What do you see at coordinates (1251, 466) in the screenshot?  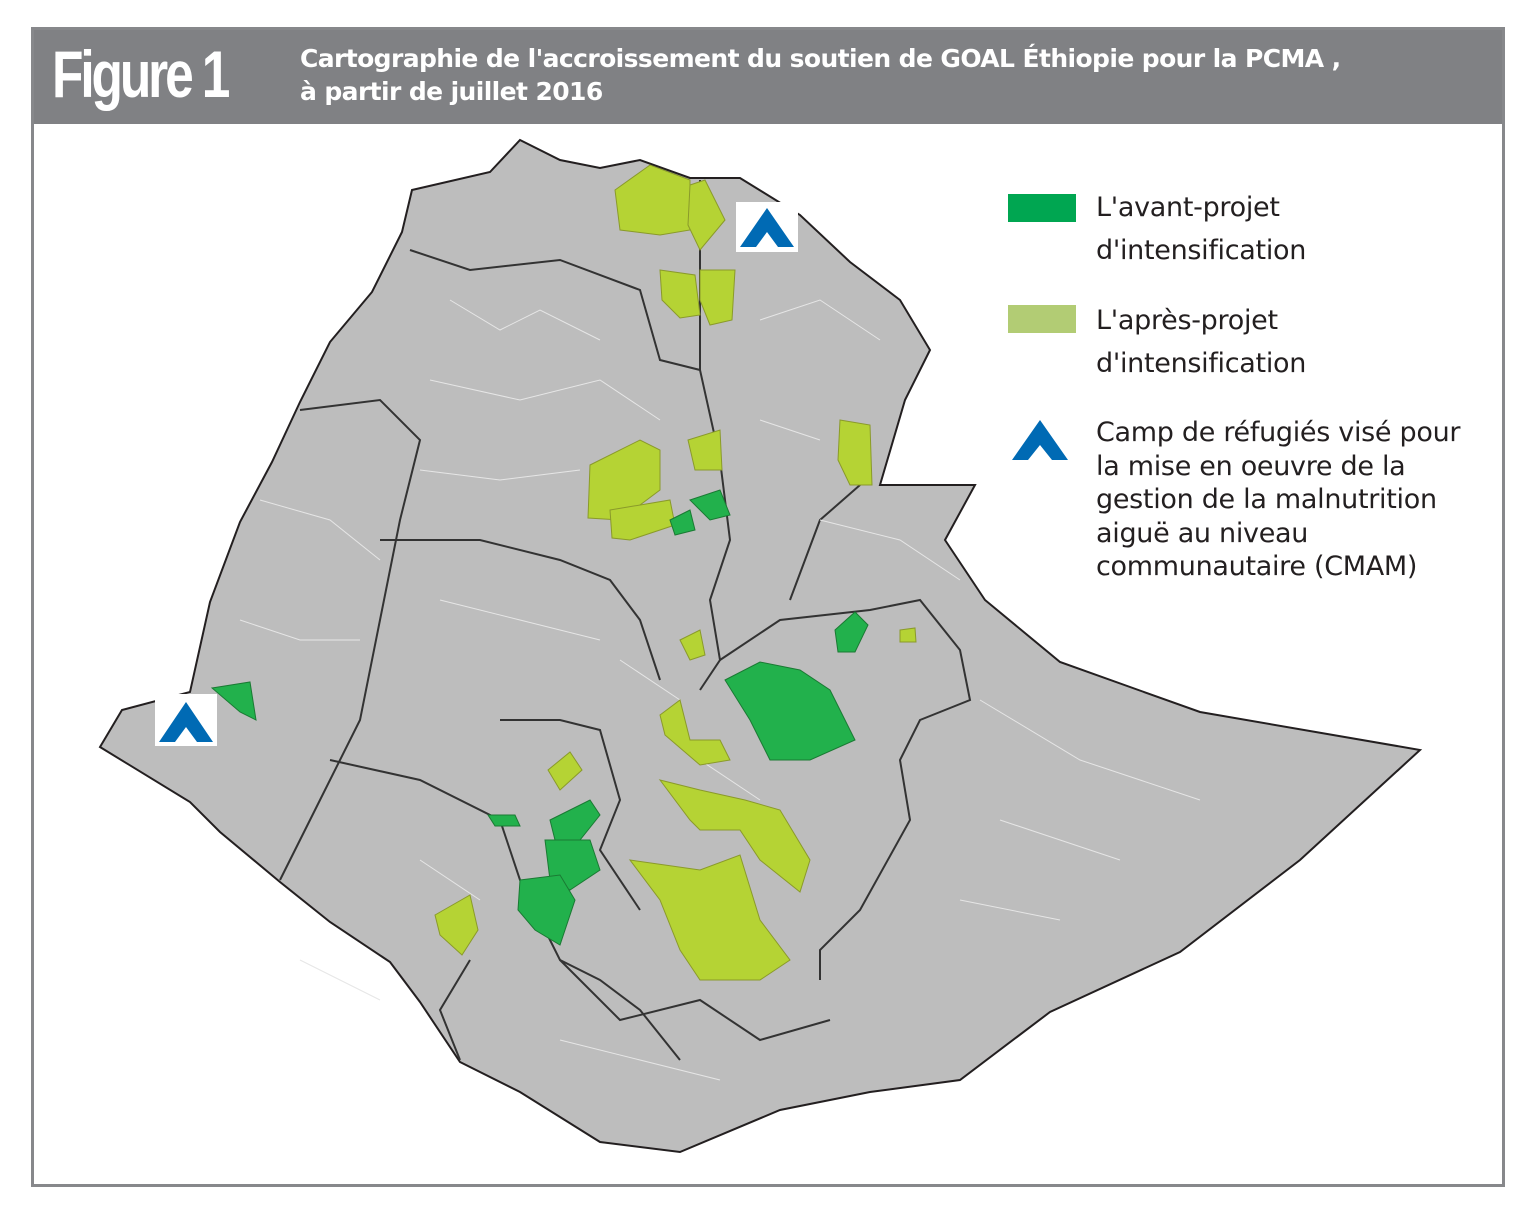 I see `legend-label-line: la mise en oeuvre de la` at bounding box center [1251, 466].